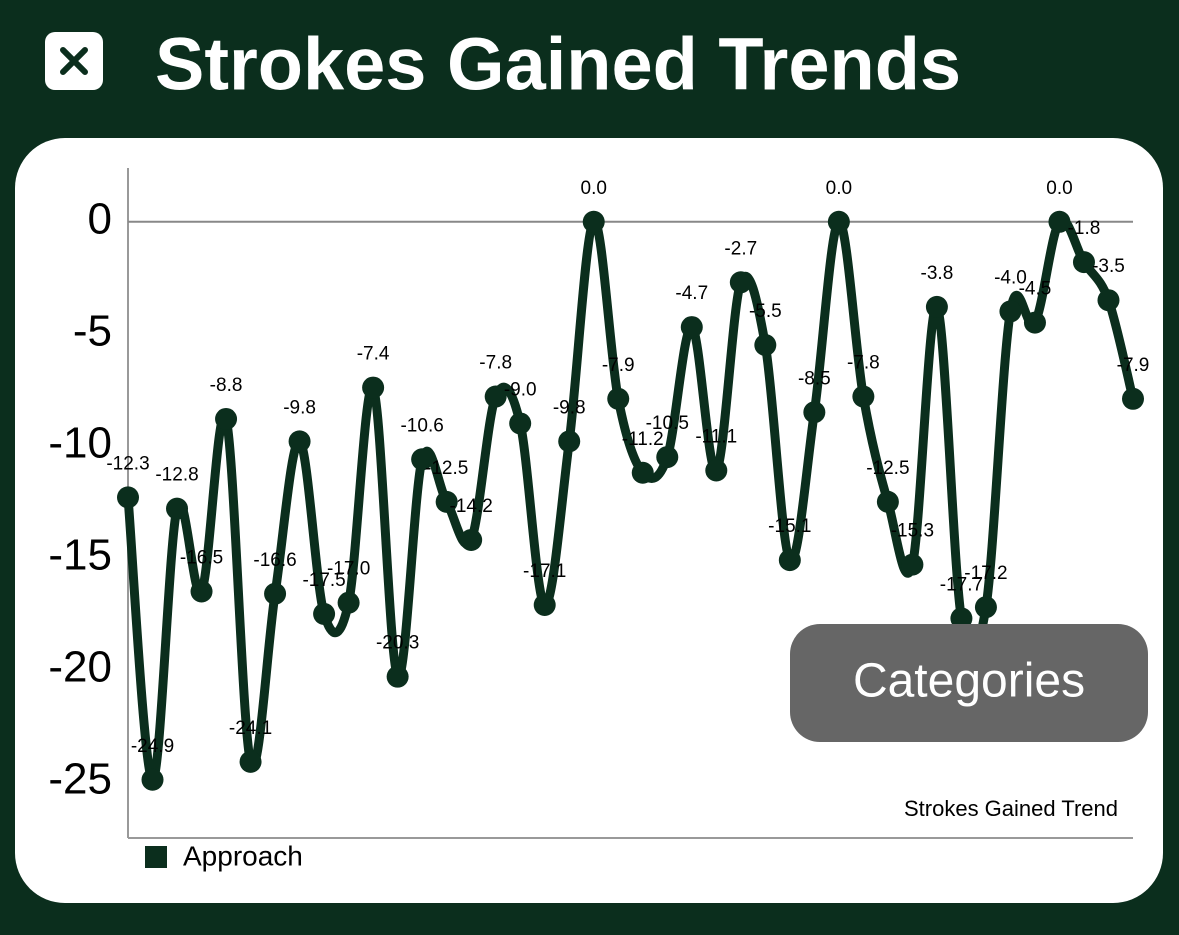 This screenshot has width=1179, height=935. What do you see at coordinates (1011, 808) in the screenshot?
I see `chart-annotation: Strokes Gained Trend` at bounding box center [1011, 808].